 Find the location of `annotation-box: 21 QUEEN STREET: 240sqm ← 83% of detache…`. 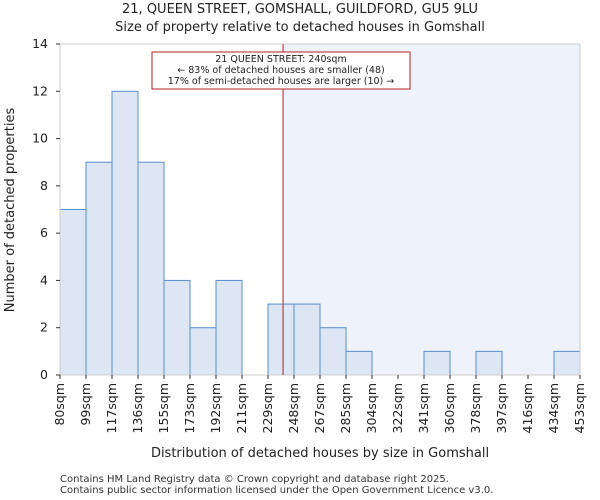

annotation-box: 21 QUEEN STREET: 240sqm ← 83% of detache… is located at coordinates (281, 70).